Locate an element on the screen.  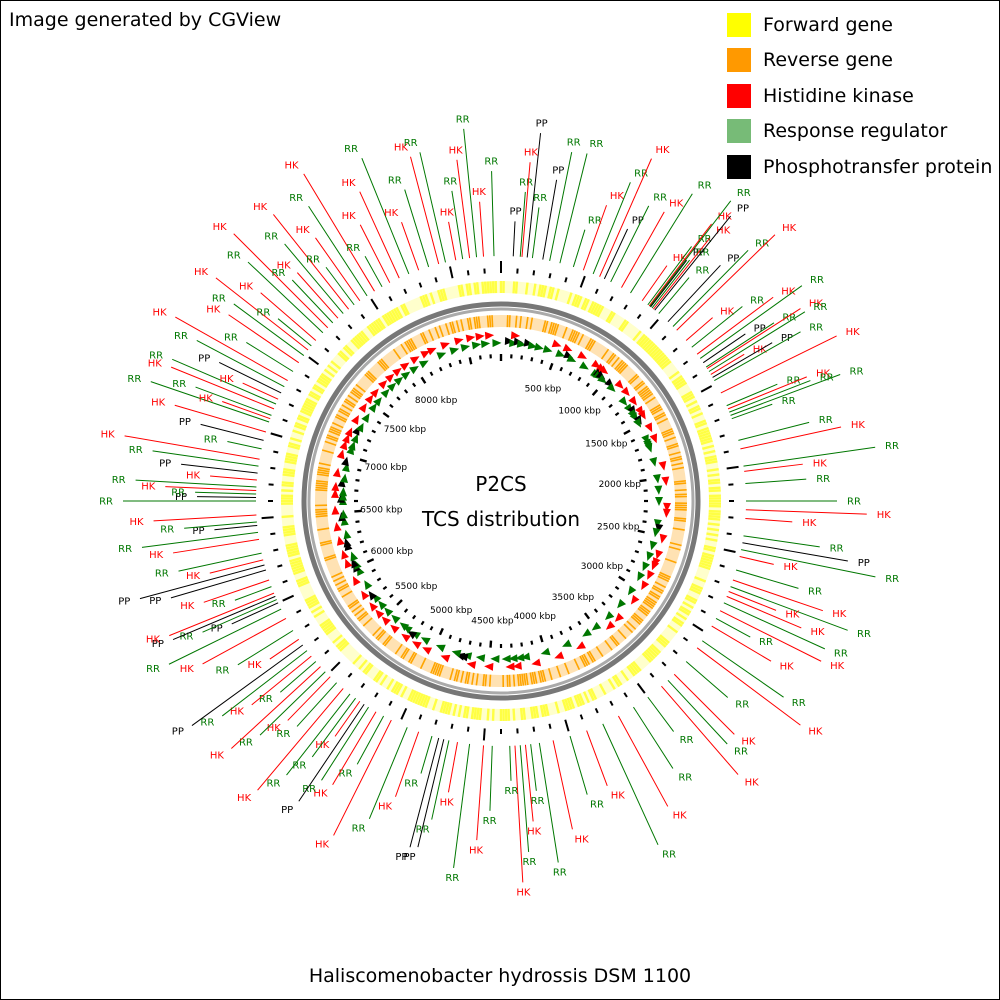
kbp-tick-label: 5500 kbp is located at coordinates (416, 587).